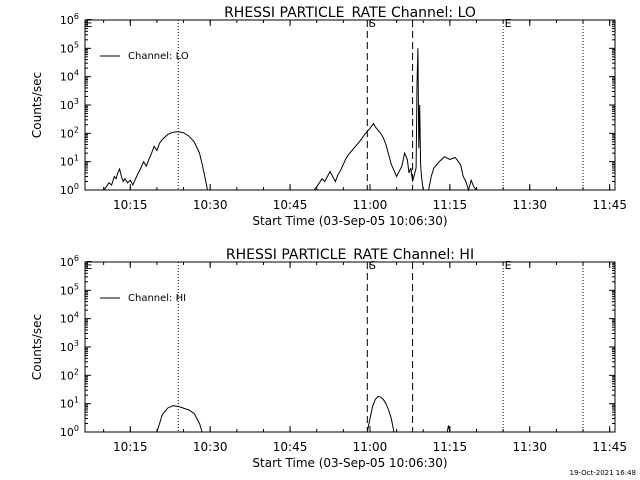 The height and width of the screenshot is (480, 640). I want to click on chart-title: RHESSI PARTICLE_RATE Channel: HI, so click(350, 255).